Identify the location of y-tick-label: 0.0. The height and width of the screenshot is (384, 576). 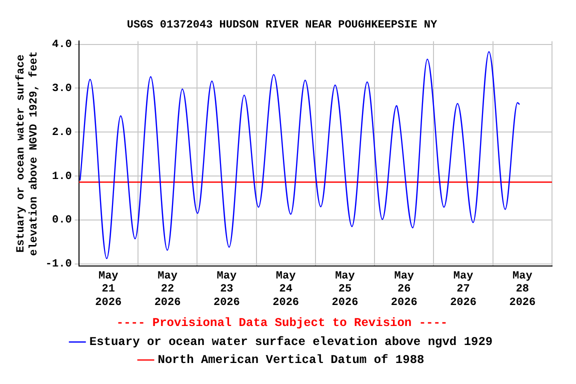
(62, 220).